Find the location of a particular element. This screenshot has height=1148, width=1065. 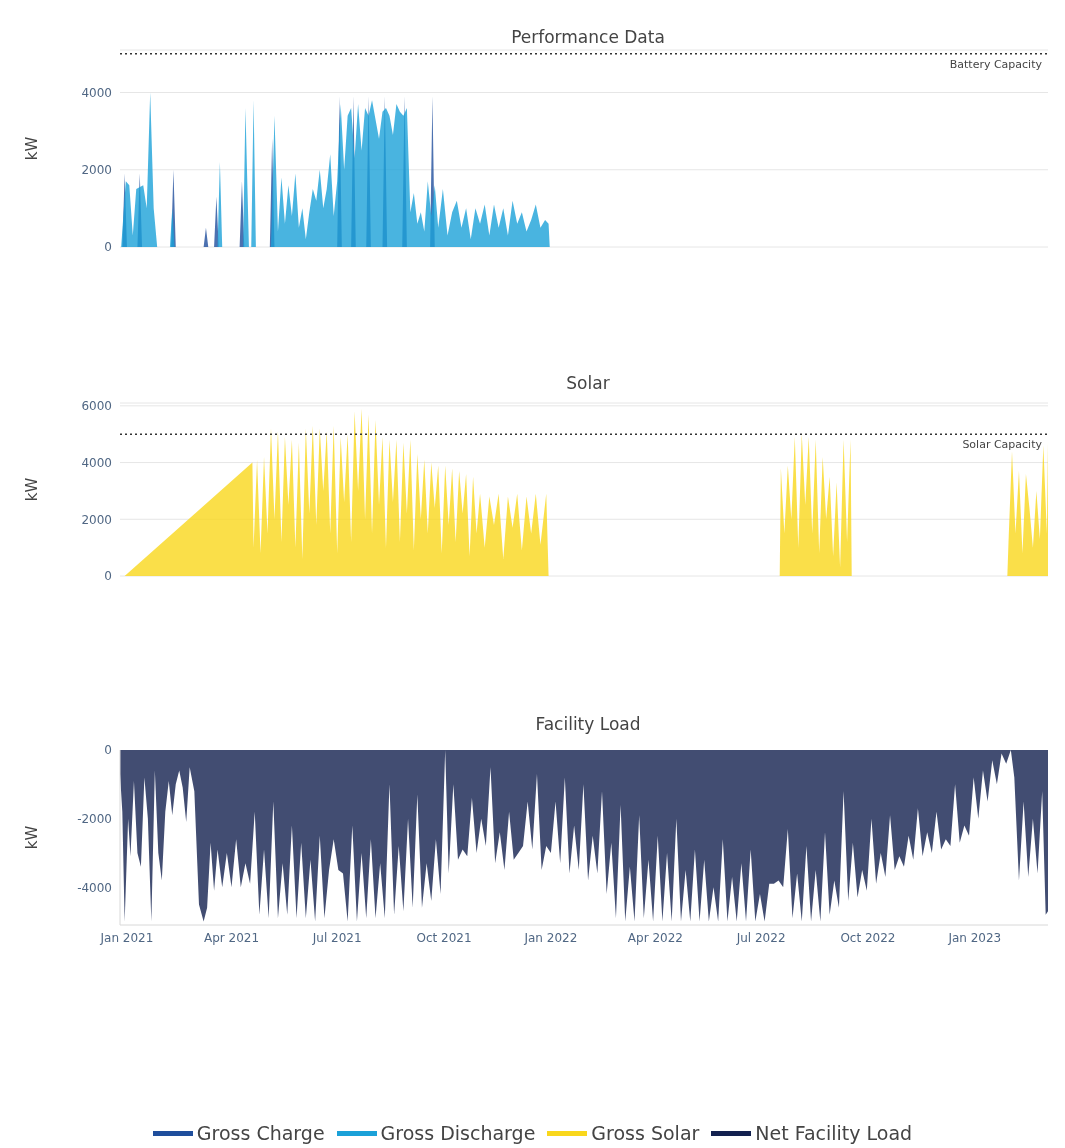

y-tick-label: 6000 is located at coordinates (96, 406).